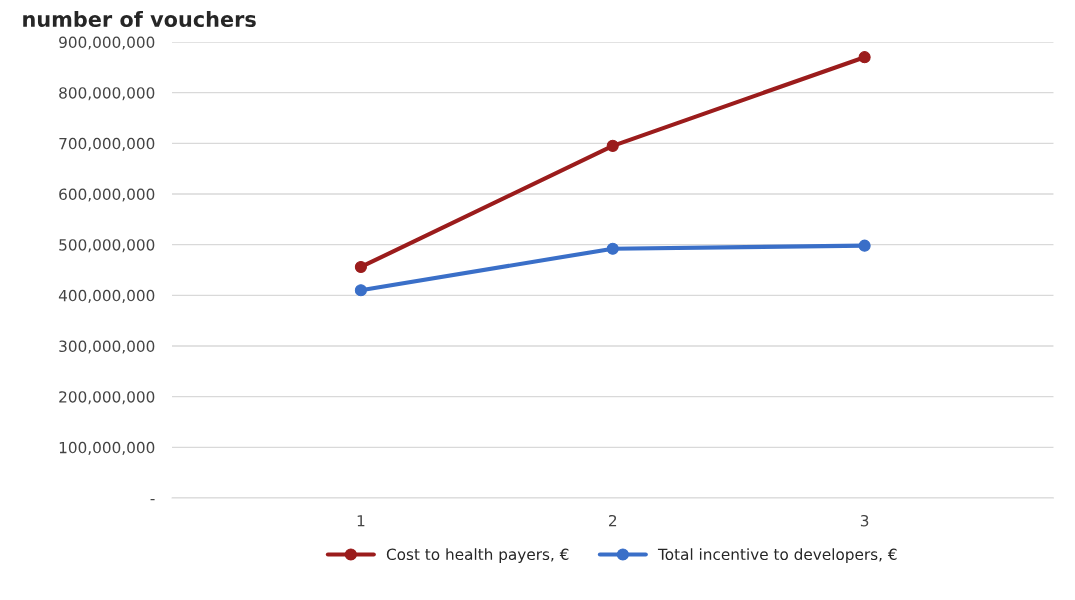  What do you see at coordinates (107, 347) in the screenshot?
I see `y-tick-label: 300,000,000` at bounding box center [107, 347].